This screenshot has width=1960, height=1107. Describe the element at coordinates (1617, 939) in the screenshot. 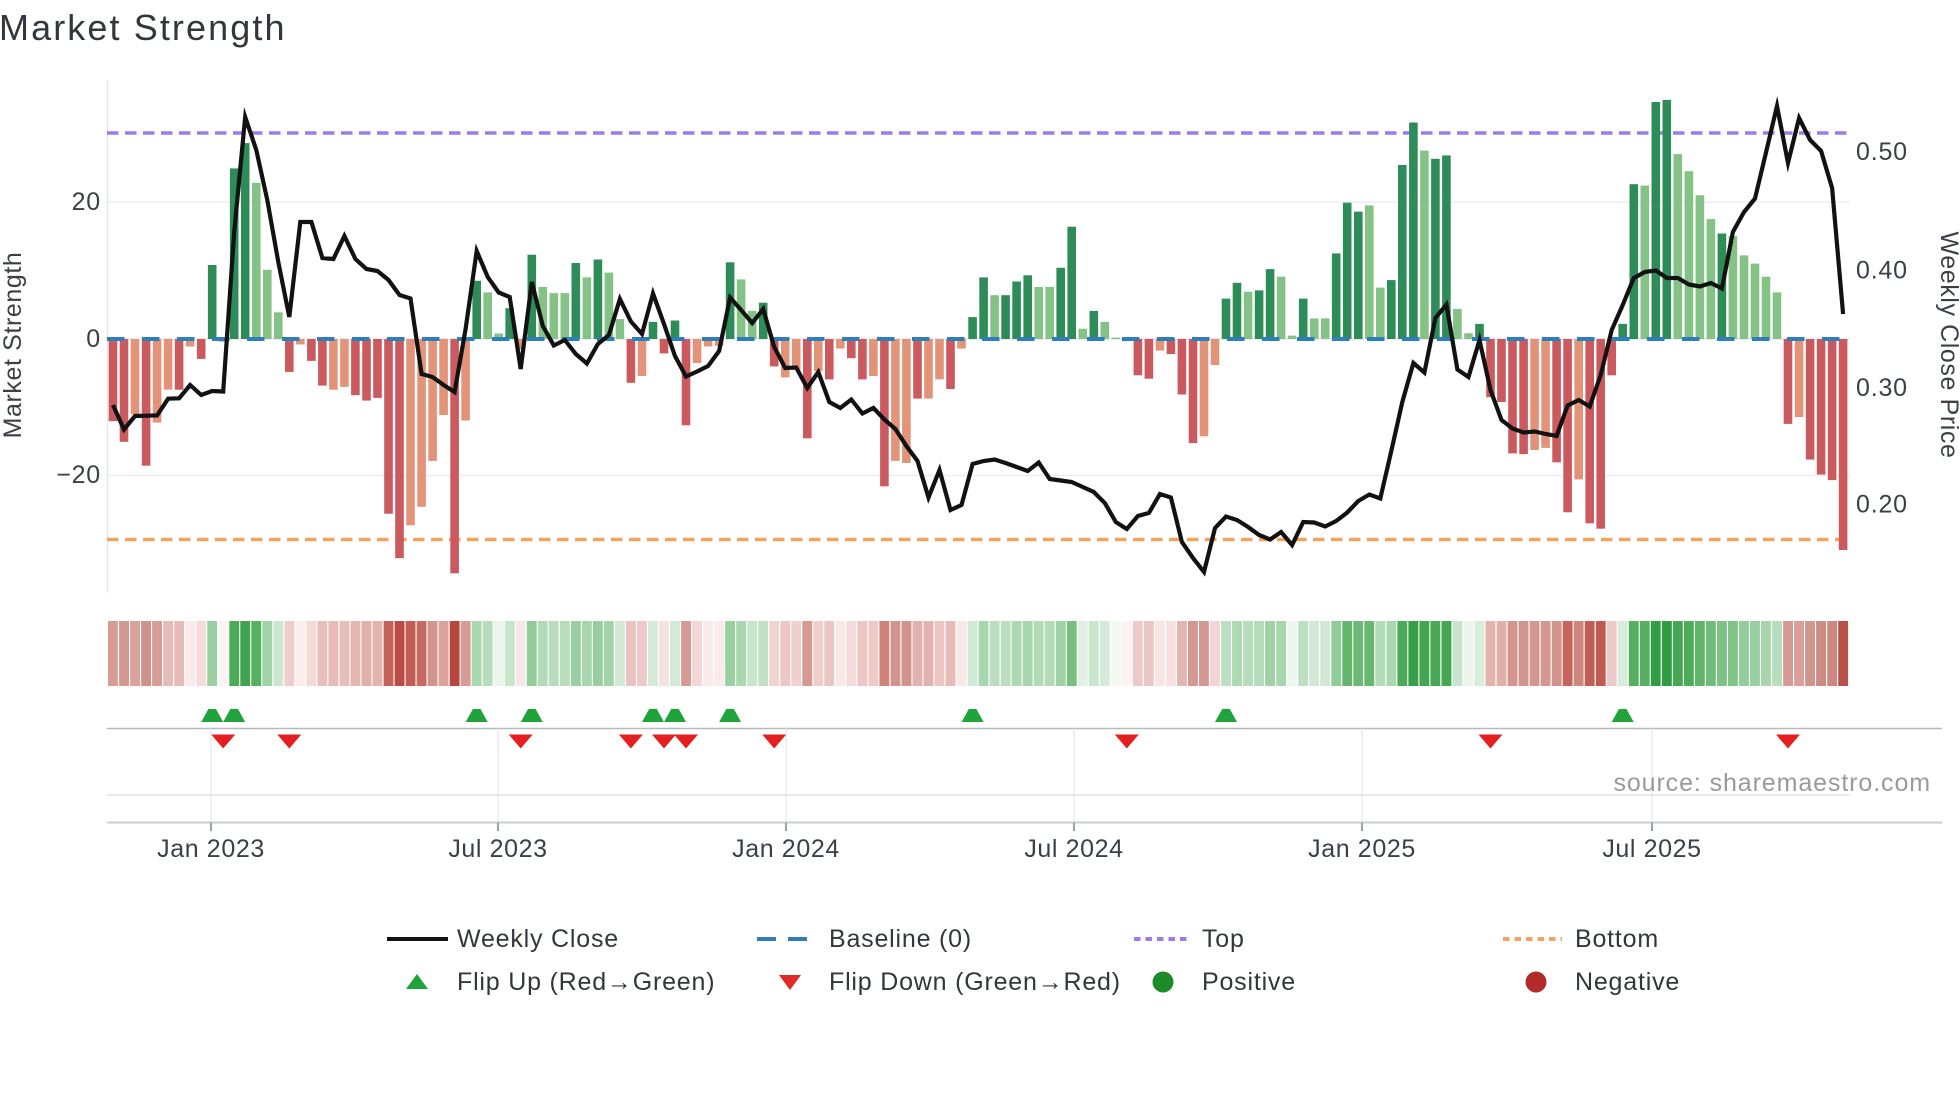

I see `svg-text: Bottom` at that location.